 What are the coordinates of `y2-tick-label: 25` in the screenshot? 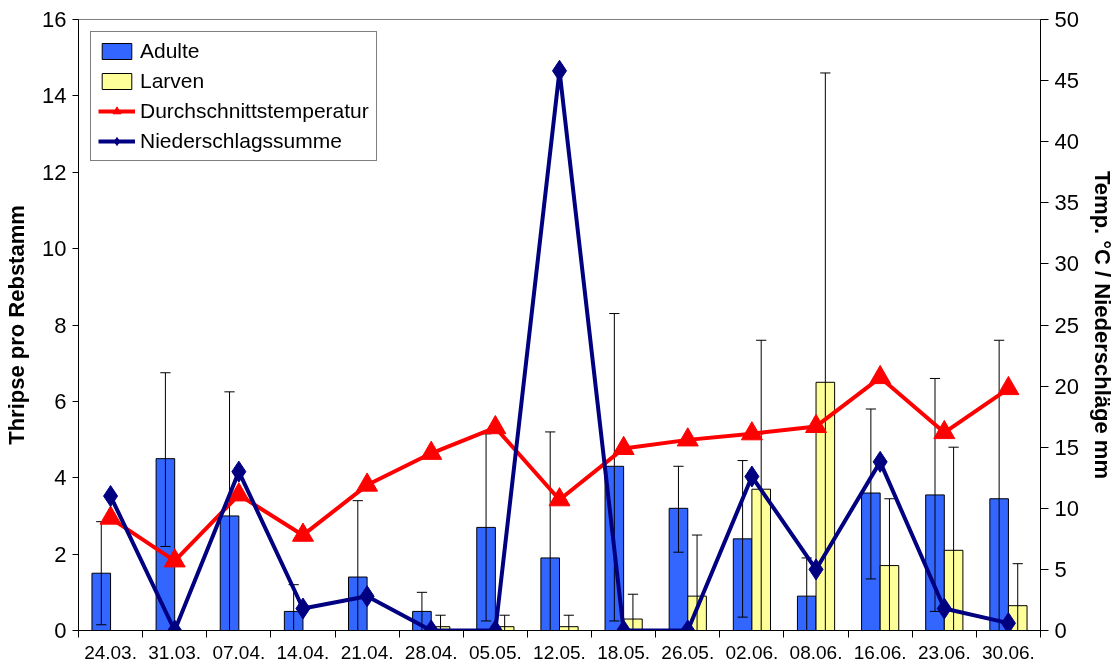 It's located at (1066, 325).